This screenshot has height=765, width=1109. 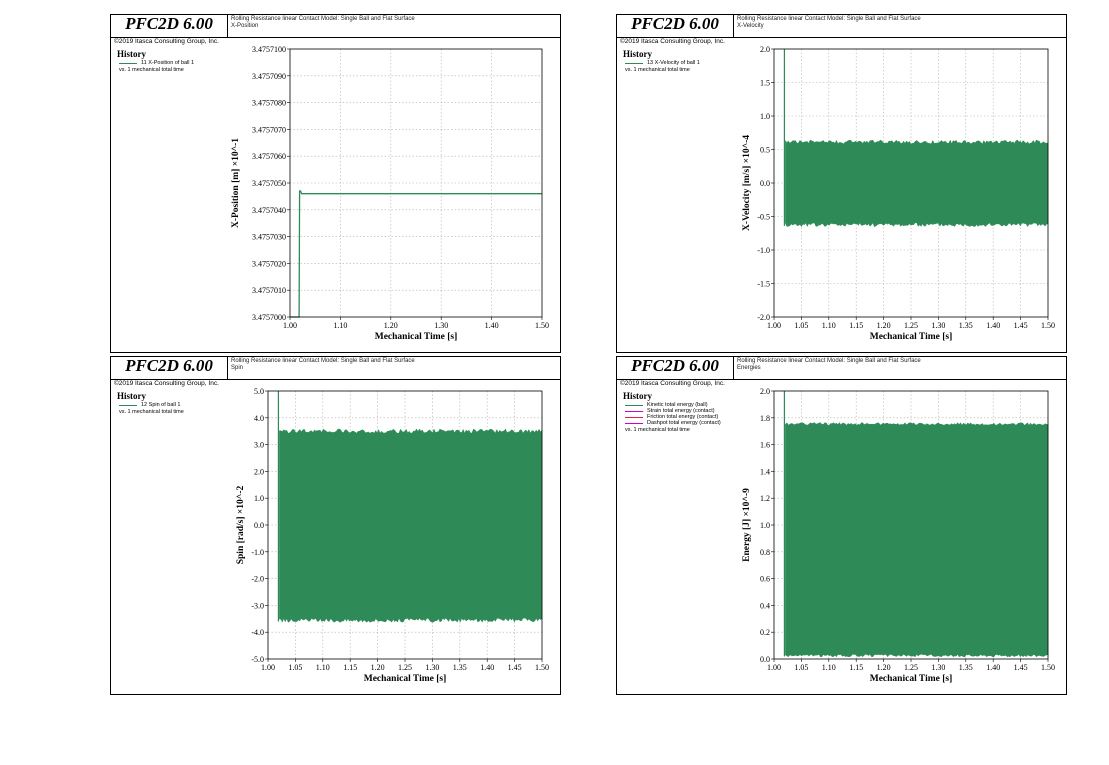 I want to click on legend-item: Dashpot total energy (contact), so click(x=672, y=423).